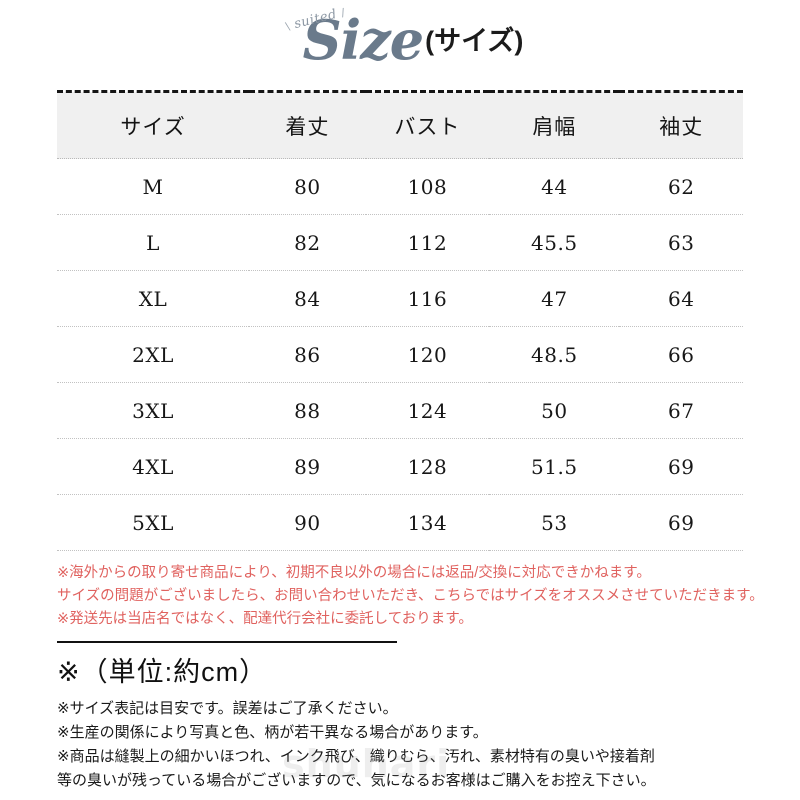 This screenshot has height=800, width=800. What do you see at coordinates (681, 242) in the screenshot?
I see `cell-sleeve: 63` at bounding box center [681, 242].